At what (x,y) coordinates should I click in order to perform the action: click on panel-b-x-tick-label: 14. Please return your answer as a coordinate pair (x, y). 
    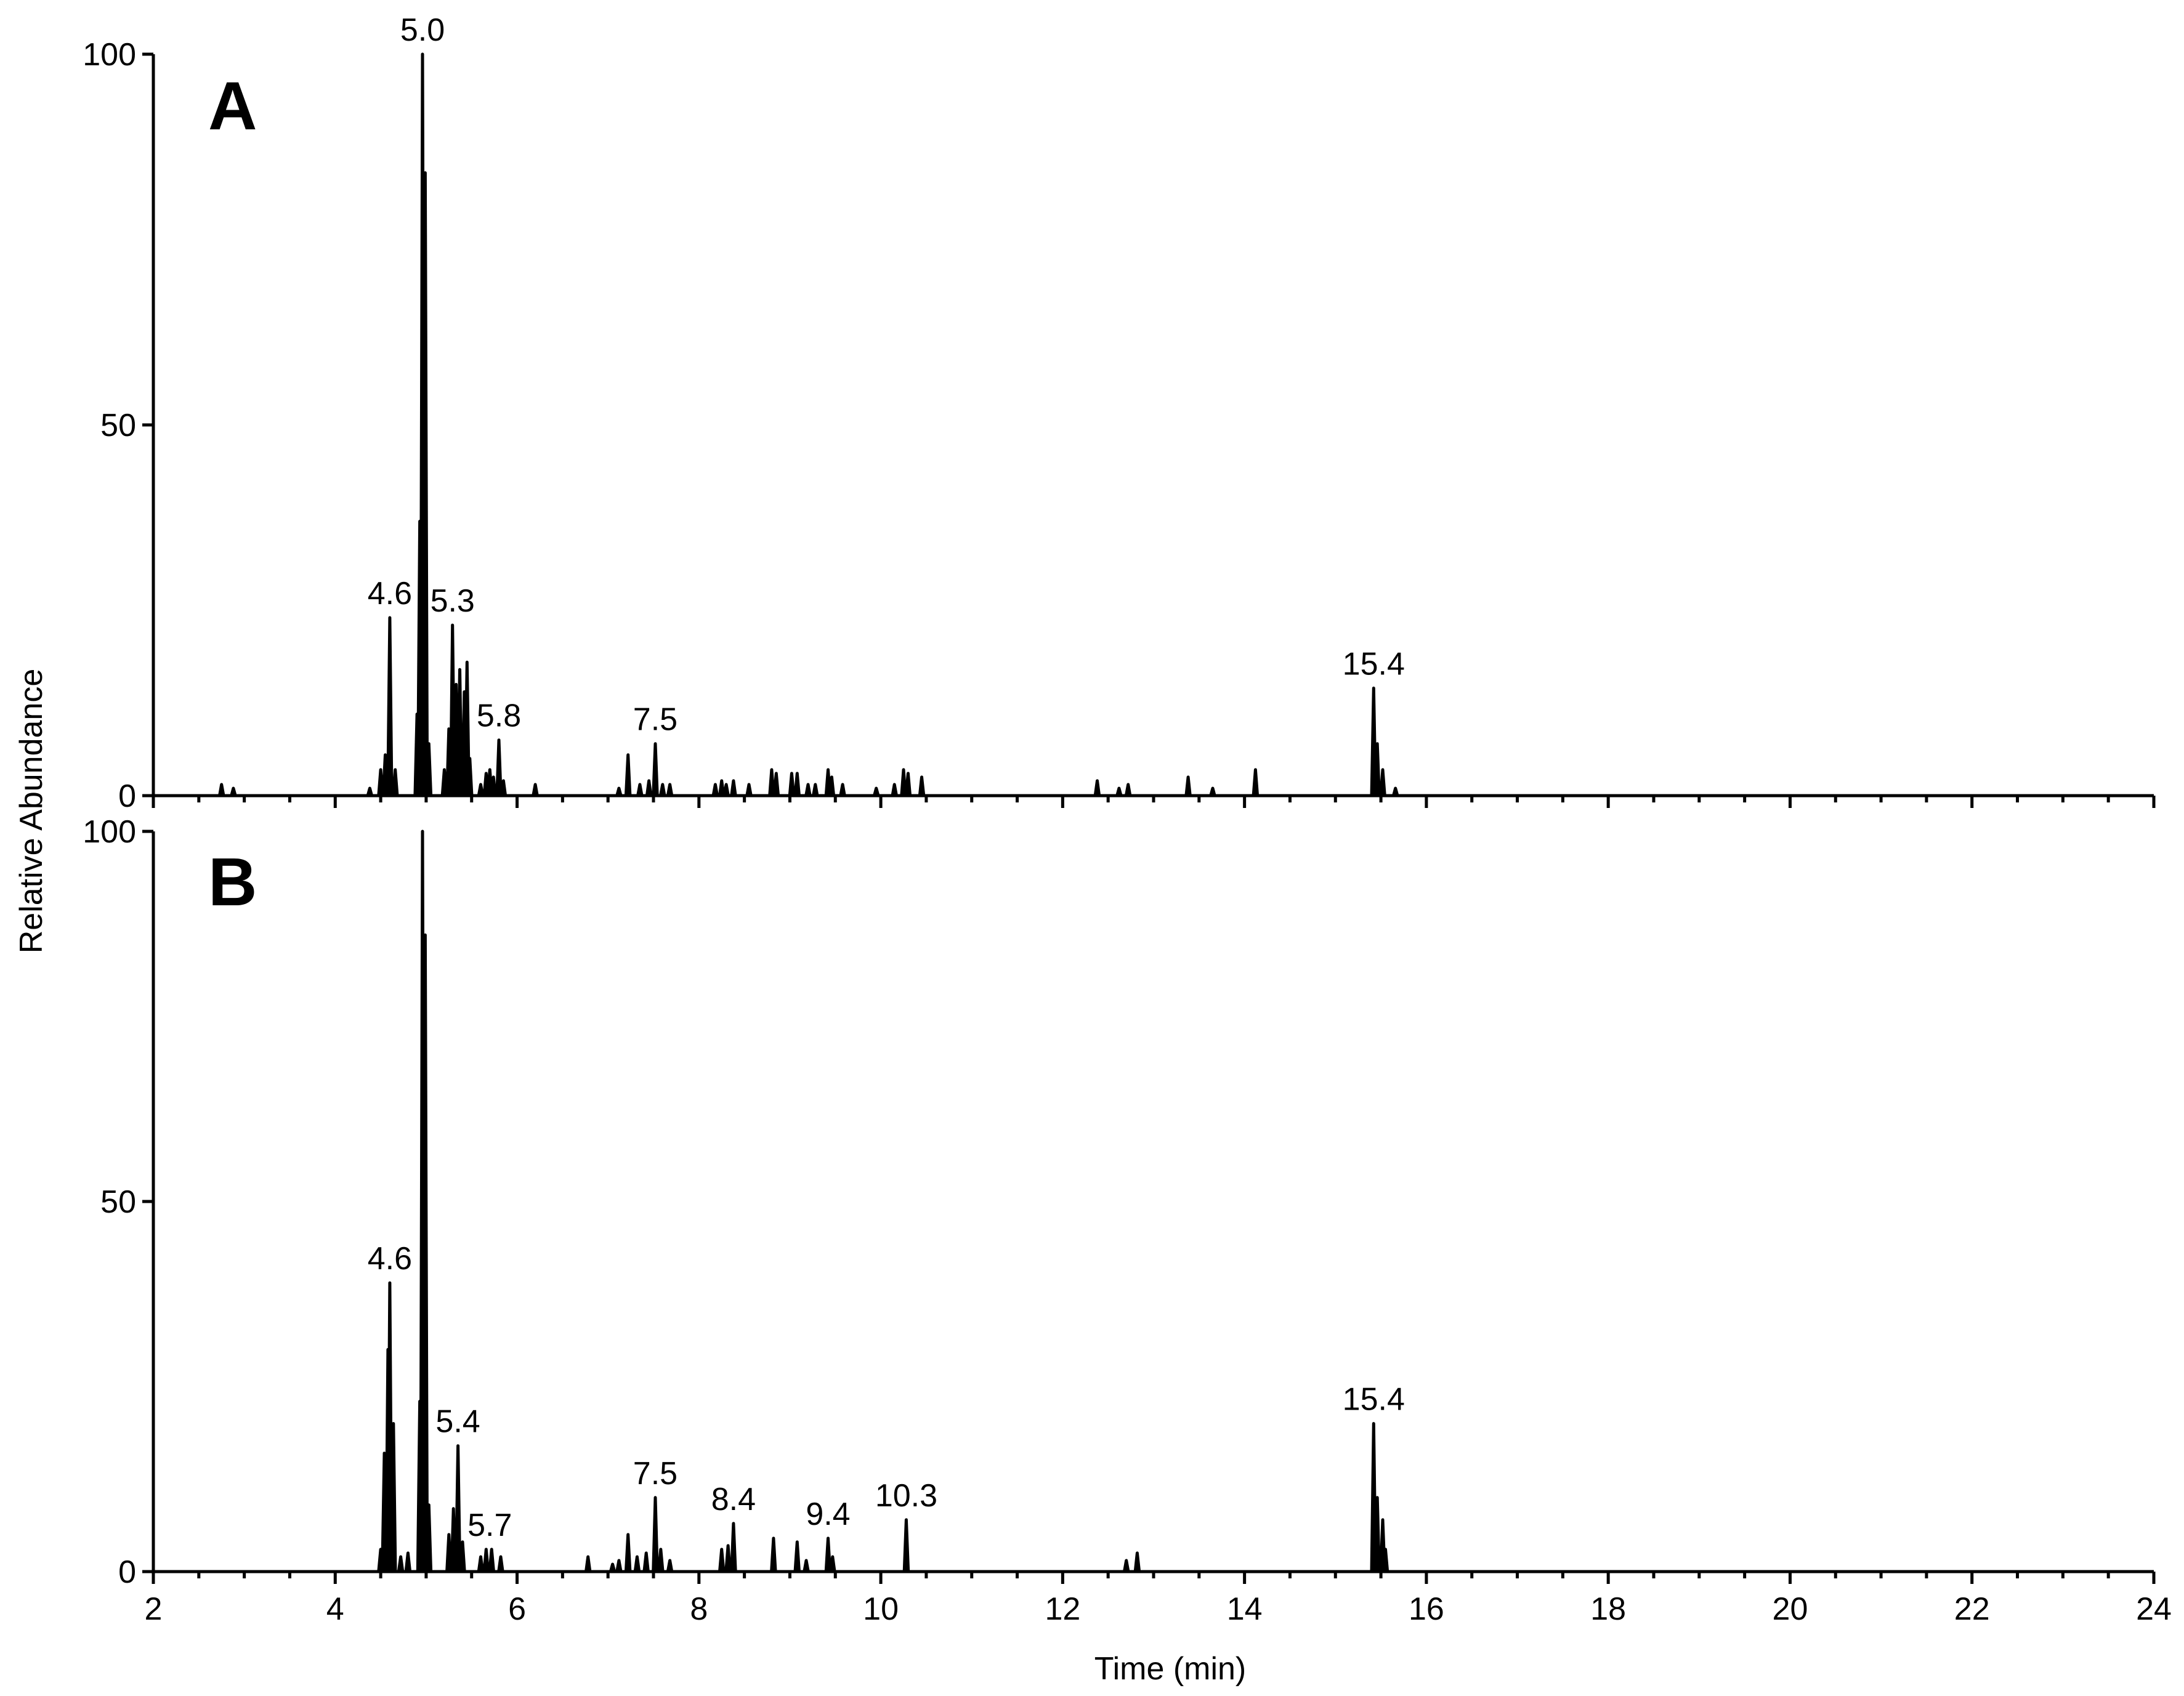
    Looking at the image, I should click on (1245, 1609).